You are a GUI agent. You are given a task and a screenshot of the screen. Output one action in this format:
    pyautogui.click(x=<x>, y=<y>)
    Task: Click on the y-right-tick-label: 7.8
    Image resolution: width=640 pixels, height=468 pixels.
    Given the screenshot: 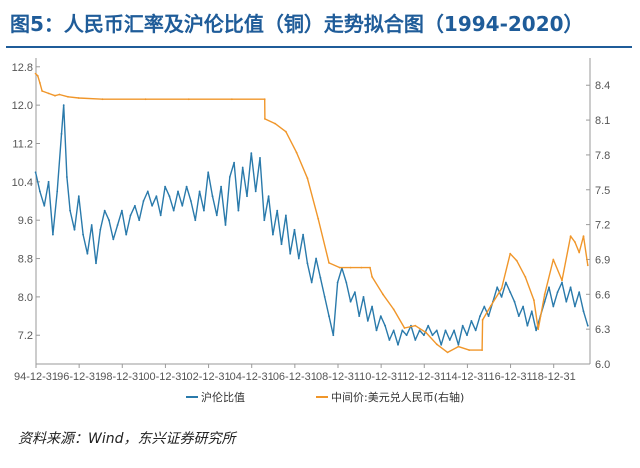 What is the action you would take?
    pyautogui.click(x=602, y=156)
    